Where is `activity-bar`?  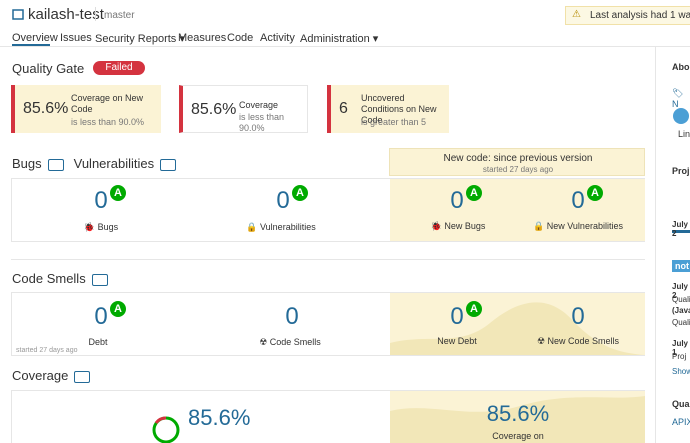 activity-bar is located at coordinates (681, 231).